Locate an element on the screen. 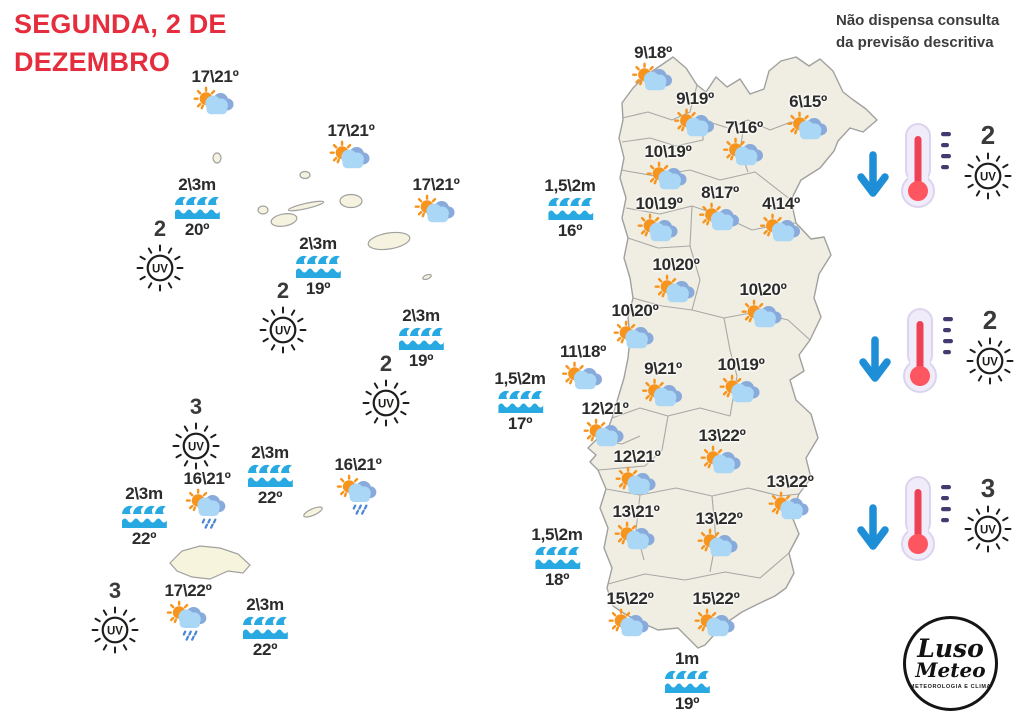 This screenshot has width=1024, height=728. page-title-line1: SEGUNDA, 2 DE is located at coordinates (120, 24).